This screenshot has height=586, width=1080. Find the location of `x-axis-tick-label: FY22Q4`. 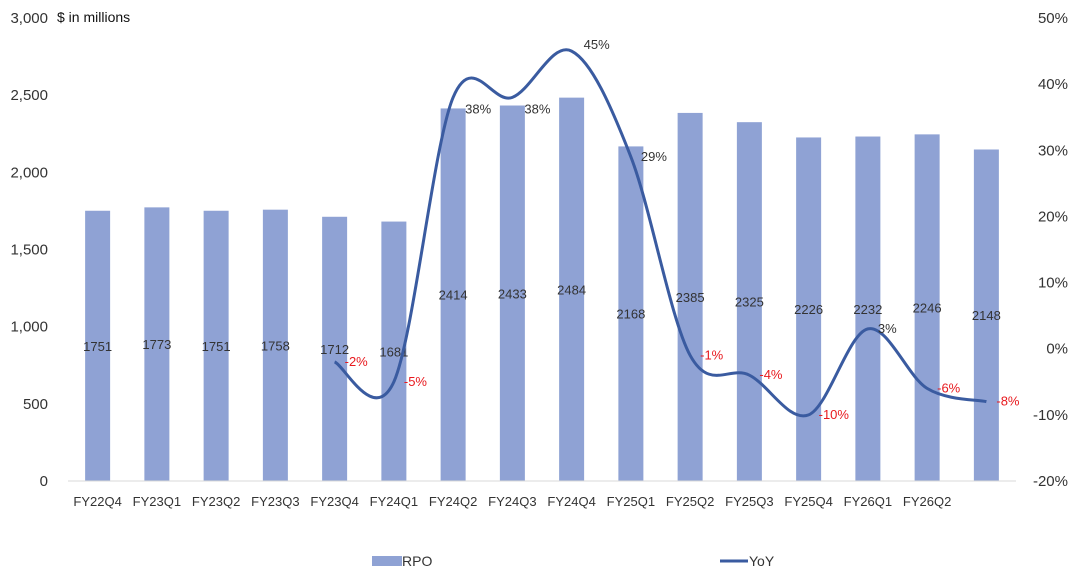

x-axis-tick-label: FY22Q4 is located at coordinates (97, 501).